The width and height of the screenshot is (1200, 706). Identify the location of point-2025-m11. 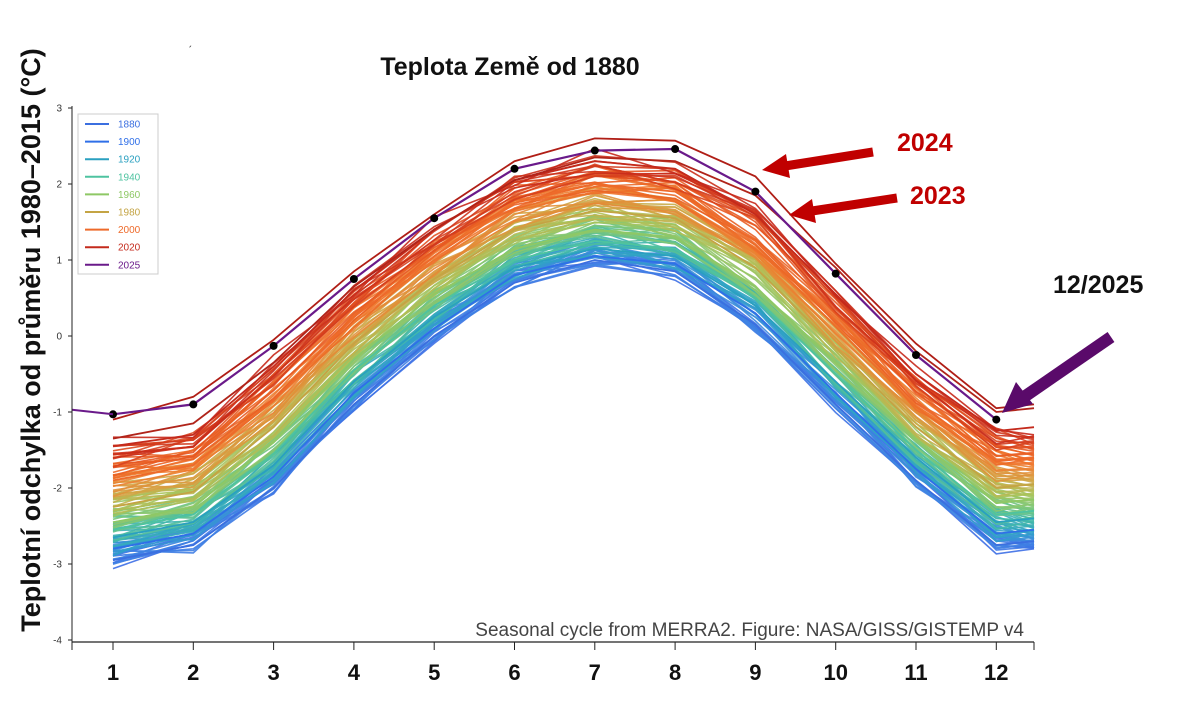
(916, 355).